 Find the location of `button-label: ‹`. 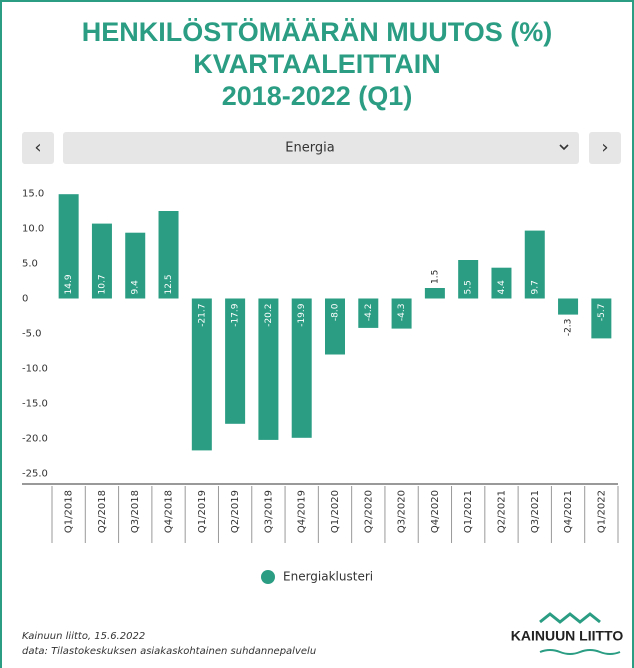

button-label: ‹ is located at coordinates (37, 147).